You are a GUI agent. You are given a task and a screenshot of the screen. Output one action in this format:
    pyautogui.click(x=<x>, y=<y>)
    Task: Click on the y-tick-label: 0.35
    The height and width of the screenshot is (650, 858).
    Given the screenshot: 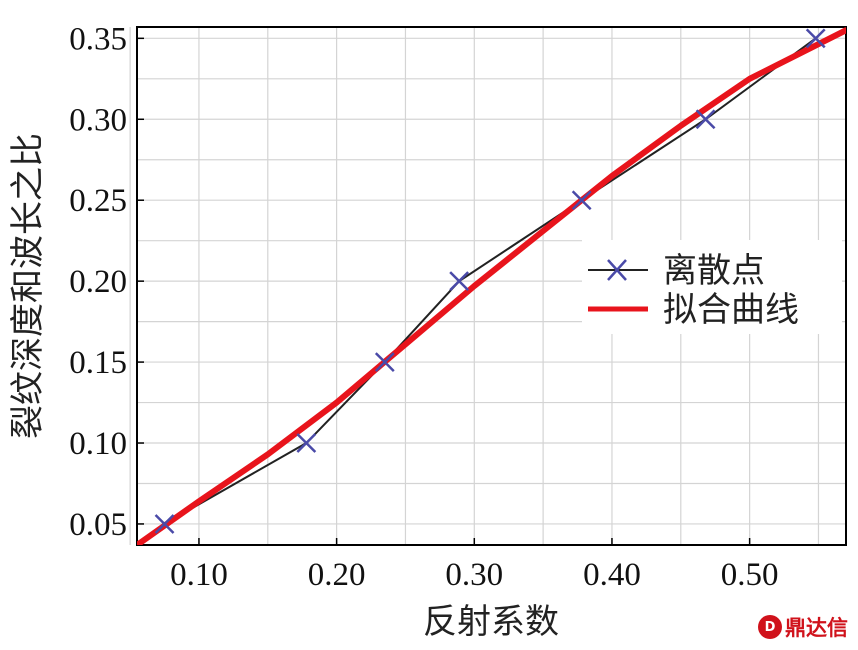 What is the action you would take?
    pyautogui.click(x=98, y=39)
    